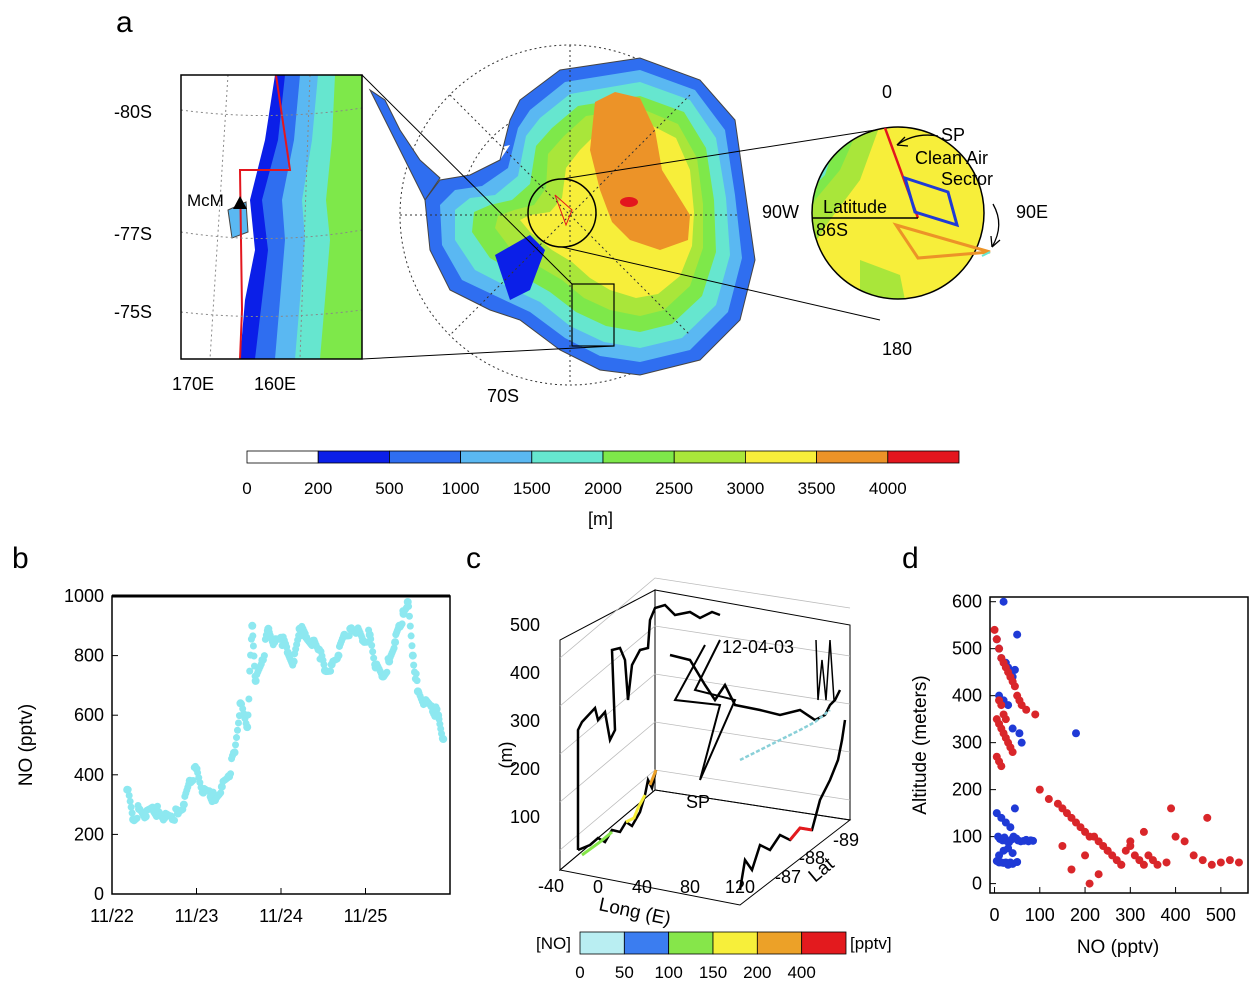  What do you see at coordinates (920, 744) in the screenshot?
I see `chart-d-ylabel: Altitude (meters)` at bounding box center [920, 744].